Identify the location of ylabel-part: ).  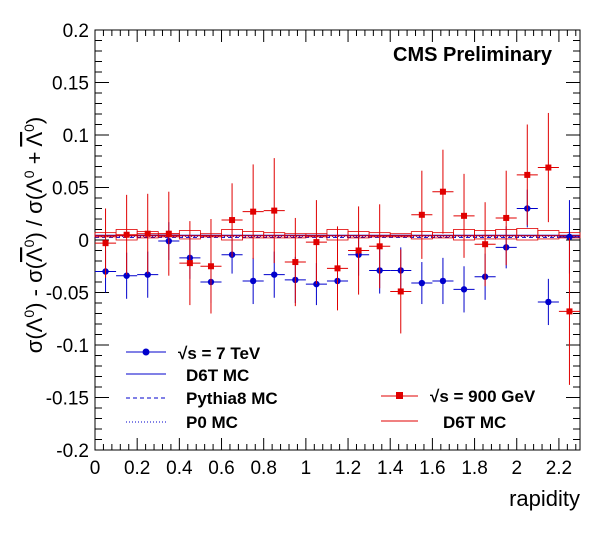
(34, 120).